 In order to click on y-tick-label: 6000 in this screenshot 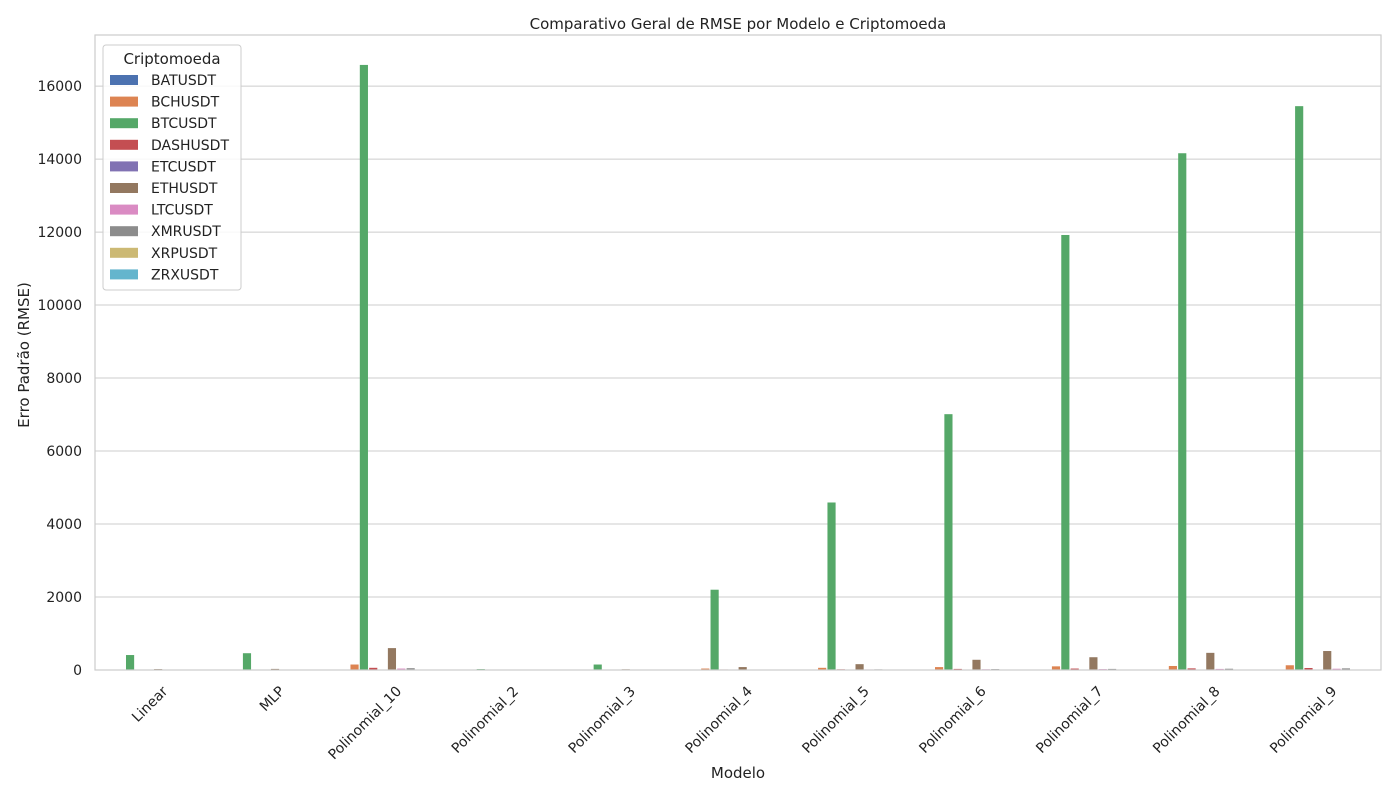, I will do `click(64, 452)`.